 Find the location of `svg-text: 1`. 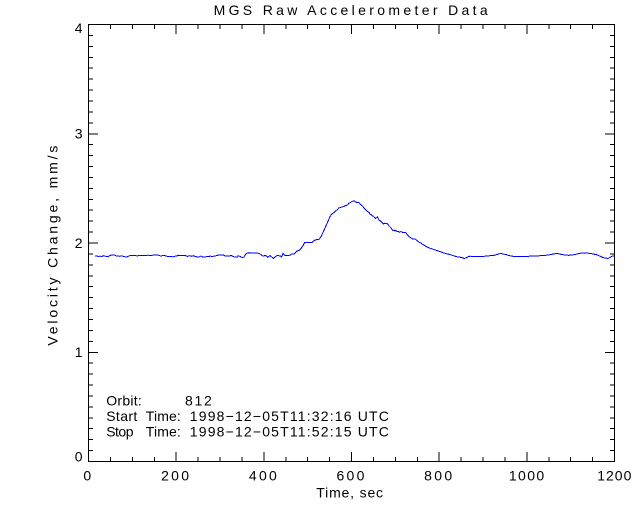

svg-text: 1 is located at coordinates (79, 352).